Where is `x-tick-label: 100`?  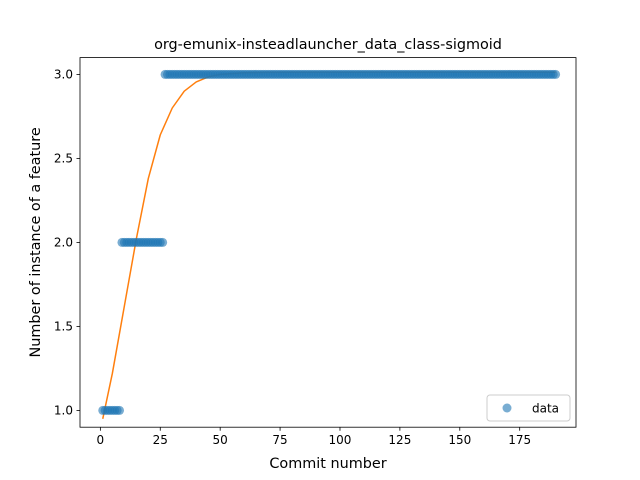 x-tick-label: 100 is located at coordinates (340, 440).